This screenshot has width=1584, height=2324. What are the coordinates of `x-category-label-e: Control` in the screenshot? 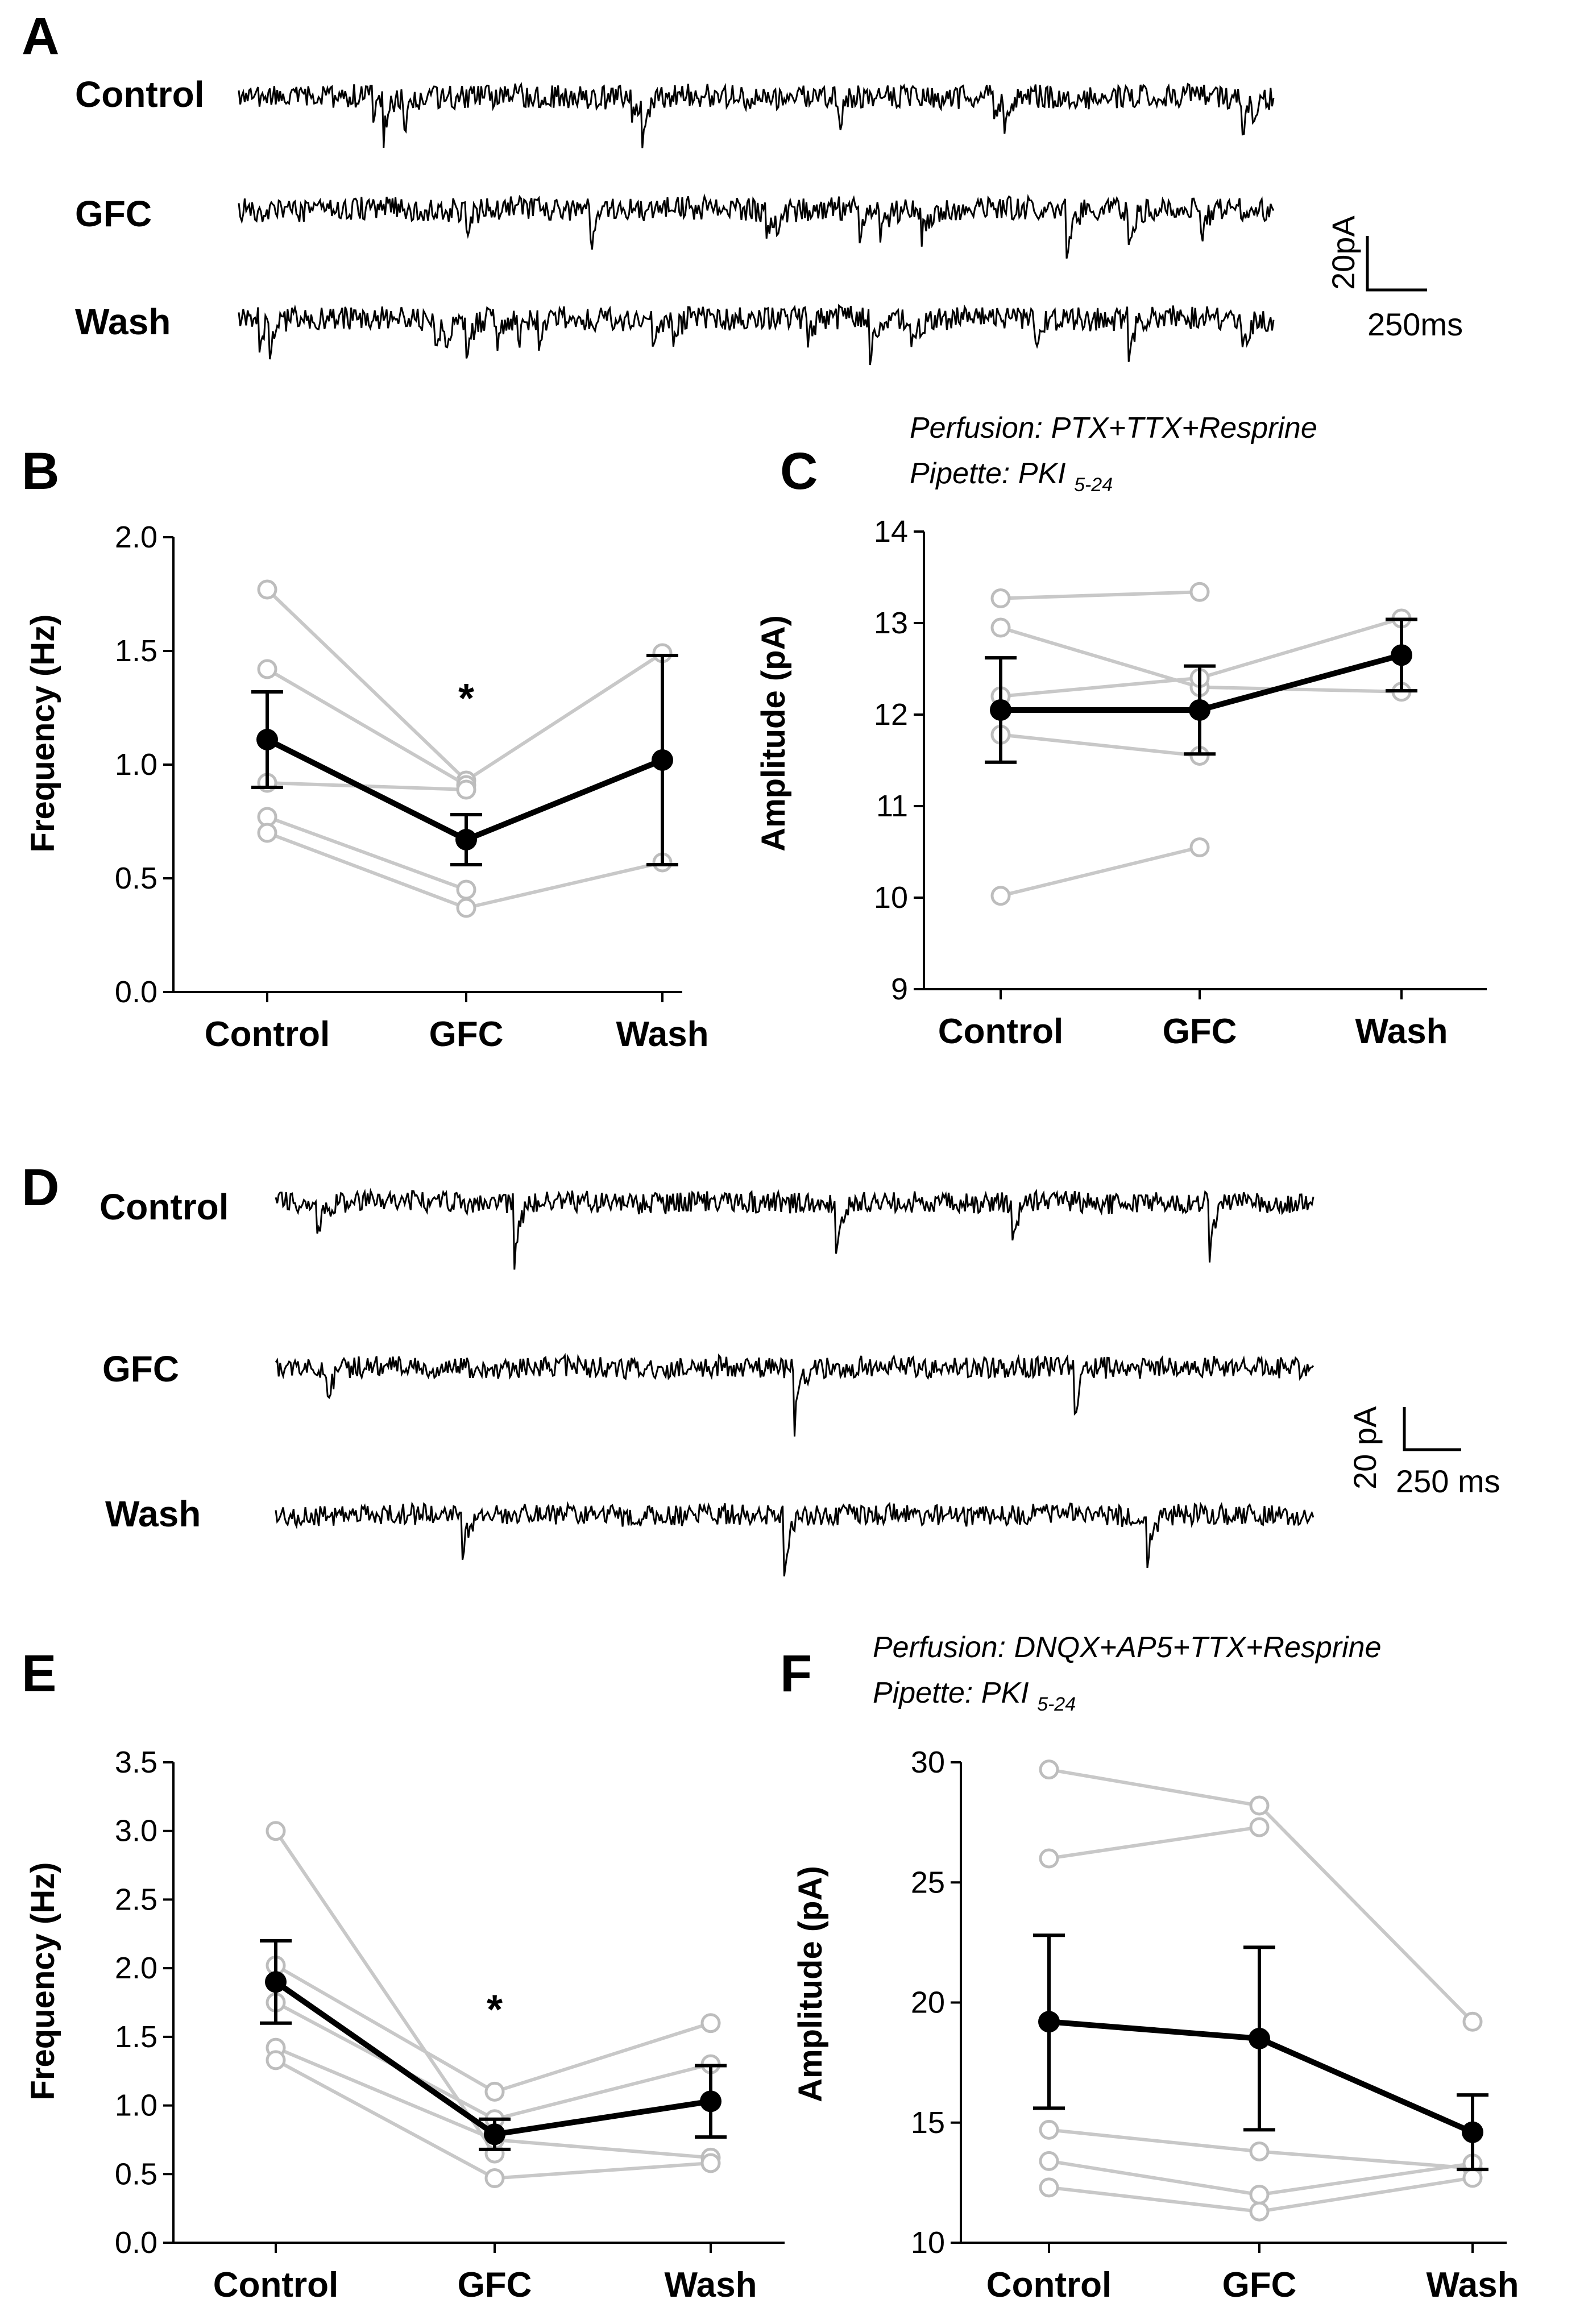 It's located at (276, 2285).